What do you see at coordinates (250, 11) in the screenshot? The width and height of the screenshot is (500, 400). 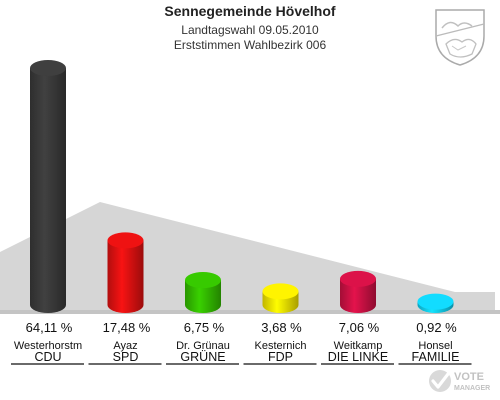 I see `chart-title: Sennegemeinde Hövelhof` at bounding box center [250, 11].